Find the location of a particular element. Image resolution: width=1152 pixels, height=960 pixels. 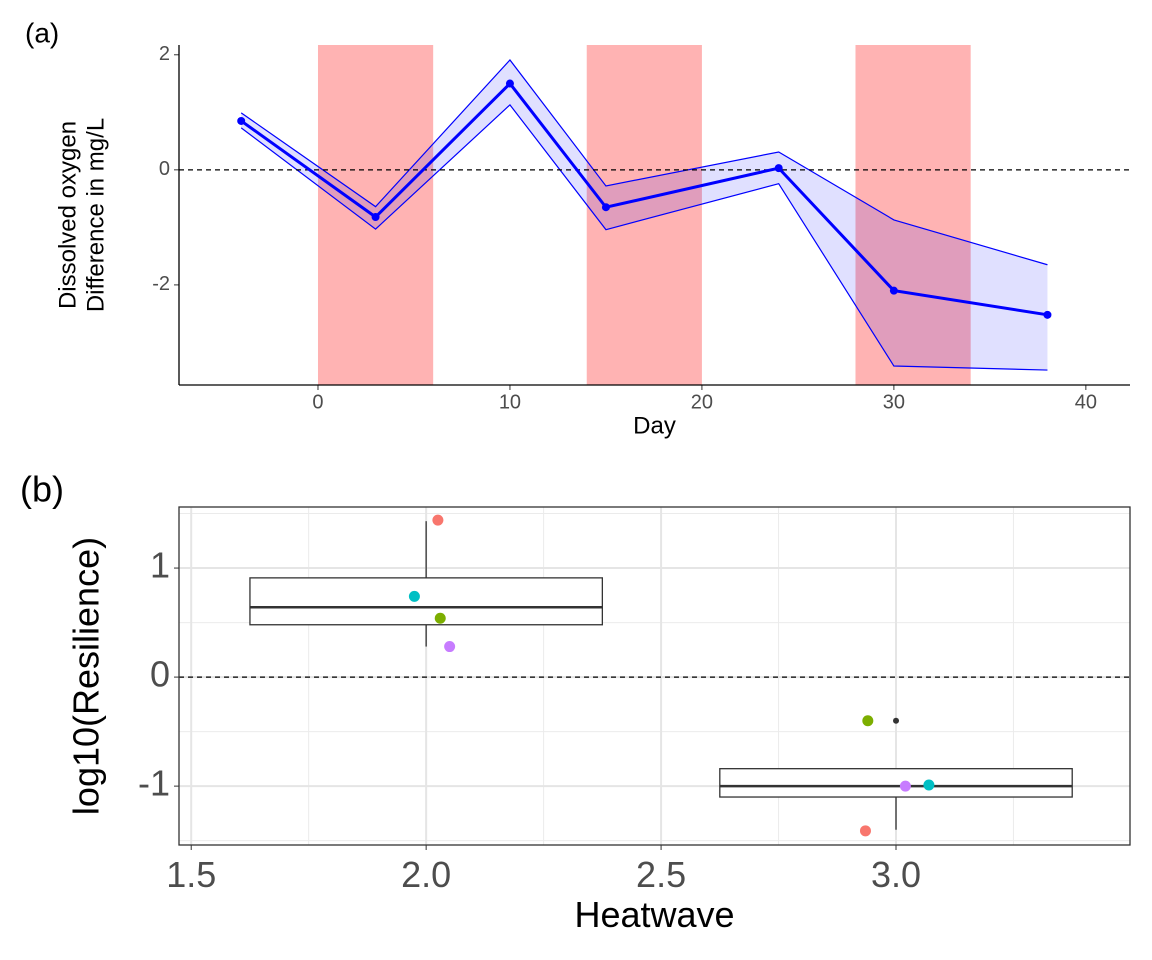

x-axis-label: Heatwave is located at coordinates (654, 914).